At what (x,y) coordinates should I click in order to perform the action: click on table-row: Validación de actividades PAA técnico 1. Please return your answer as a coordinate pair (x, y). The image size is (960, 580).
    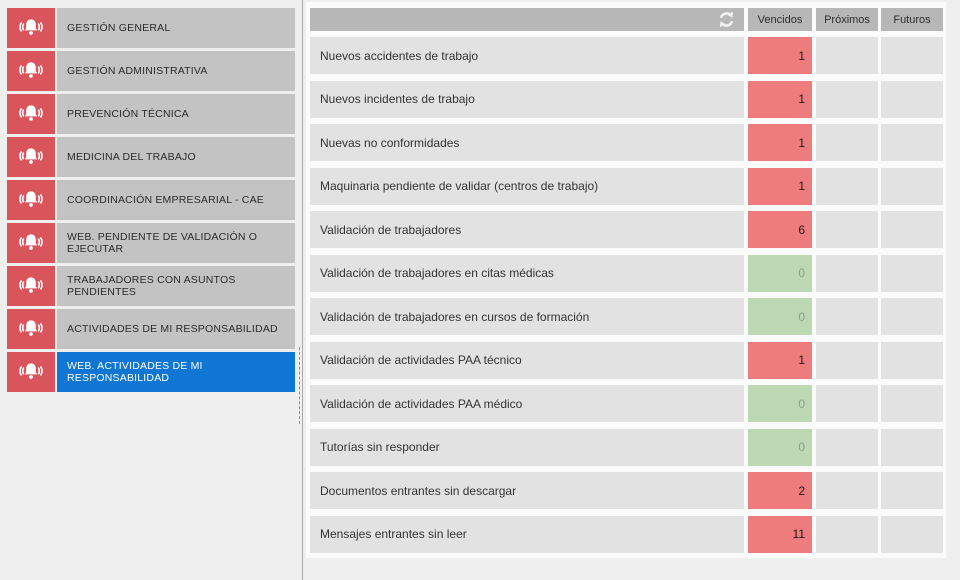
    Looking at the image, I should click on (628, 360).